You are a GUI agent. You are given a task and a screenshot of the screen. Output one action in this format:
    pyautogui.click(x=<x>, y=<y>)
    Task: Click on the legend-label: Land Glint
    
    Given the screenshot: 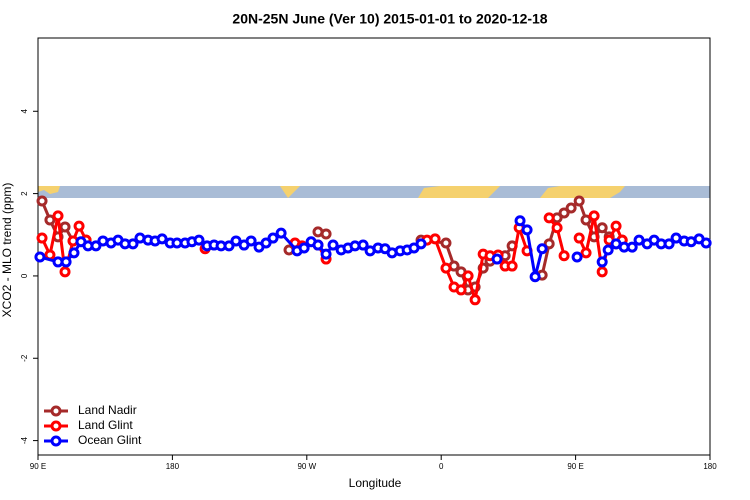 What is the action you would take?
    pyautogui.click(x=105, y=425)
    